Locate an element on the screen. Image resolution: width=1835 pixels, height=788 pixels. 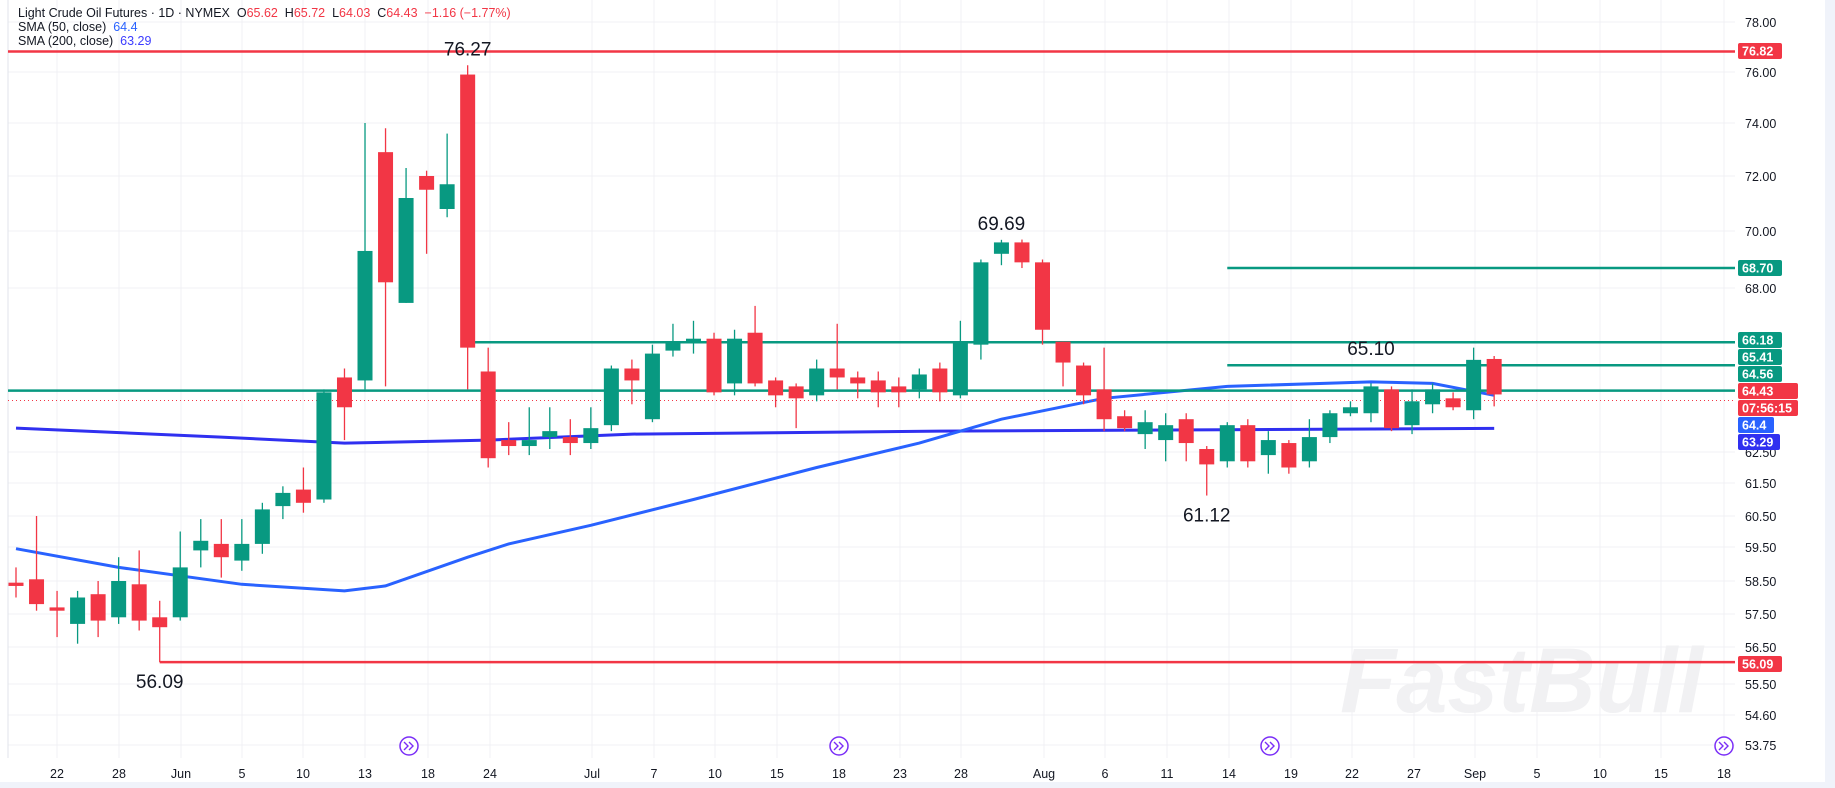
y-tick-label: 61.50 is located at coordinates (1760, 484).